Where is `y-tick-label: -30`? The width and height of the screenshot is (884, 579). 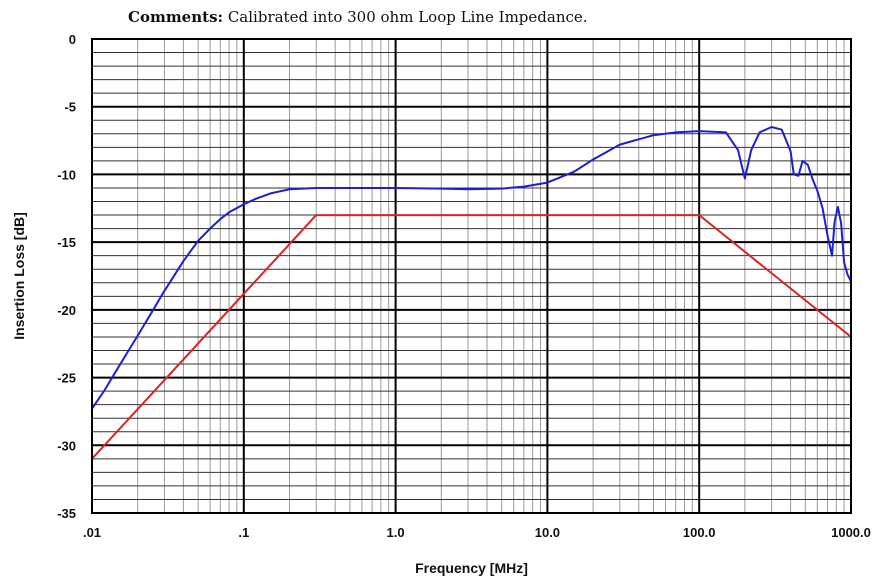
y-tick-label: -30 is located at coordinates (66, 445).